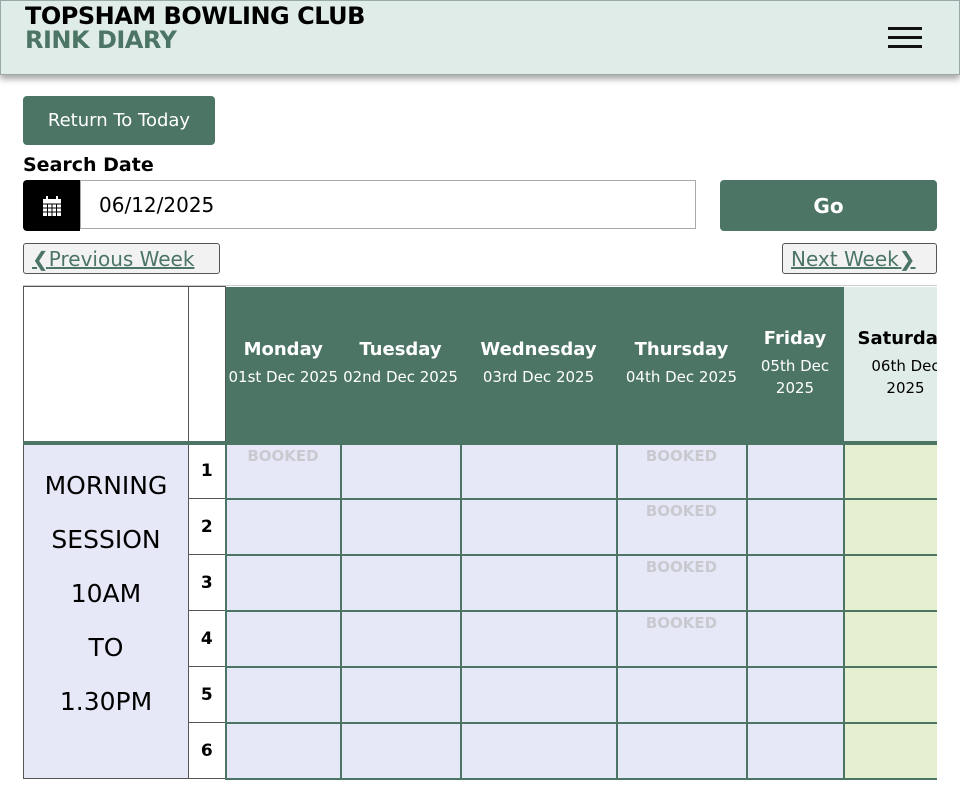 This screenshot has height=786, width=960. I want to click on rink-header, so click(207, 364).